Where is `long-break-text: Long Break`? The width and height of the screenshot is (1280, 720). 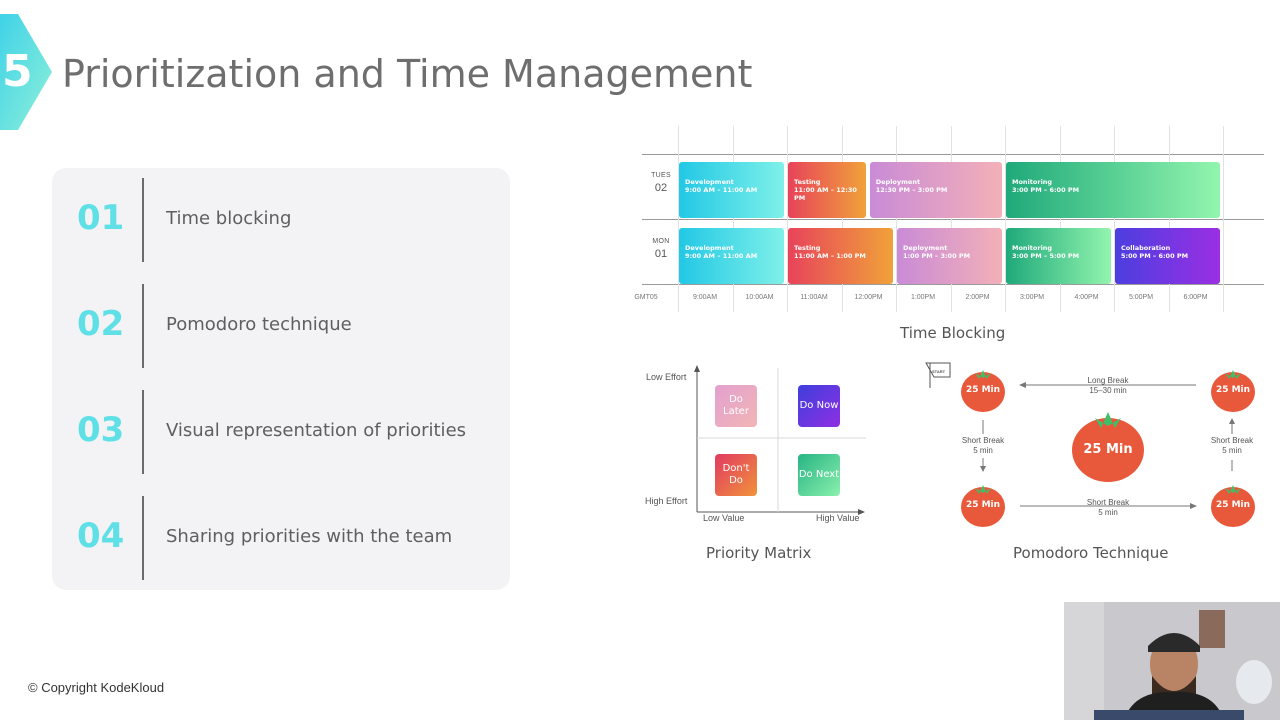 long-break-text: Long Break is located at coordinates (1108, 380).